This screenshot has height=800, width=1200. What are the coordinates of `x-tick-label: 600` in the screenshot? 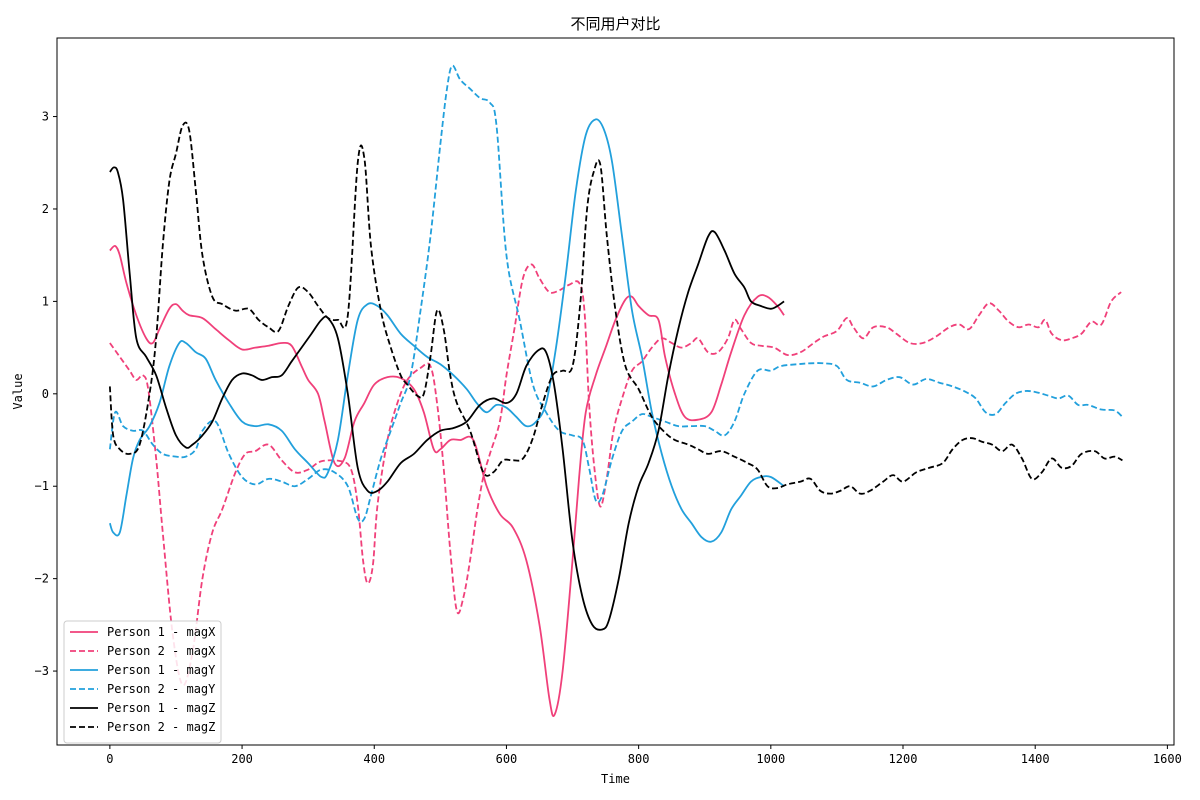 It's located at (507, 759).